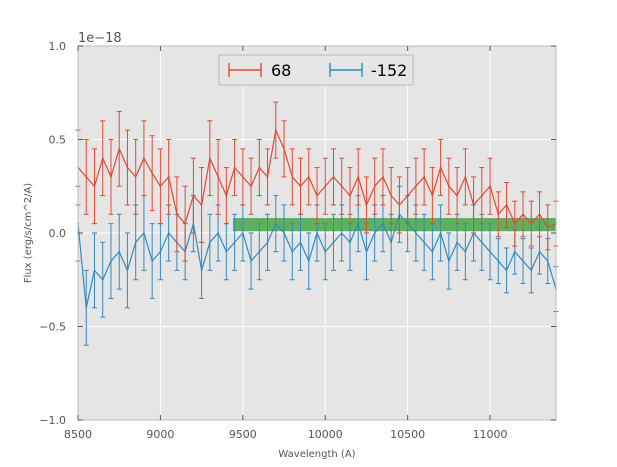 This screenshot has height=467, width=617. I want to click on uncertainty-band-layer, so click(394, 225).